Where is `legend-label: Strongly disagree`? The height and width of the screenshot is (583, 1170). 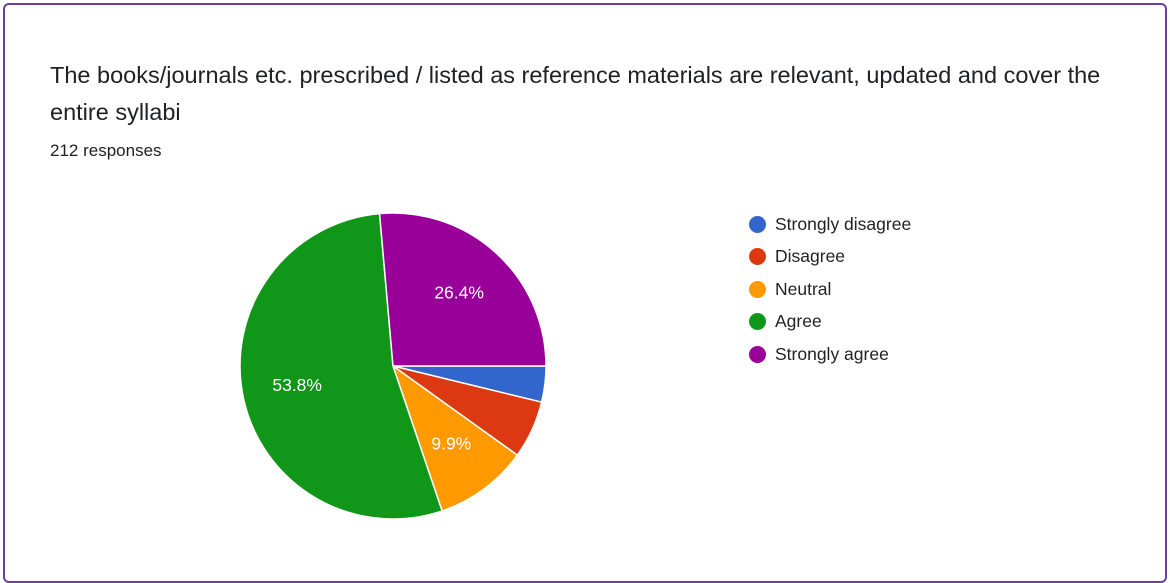
legend-label: Strongly disagree is located at coordinates (843, 223).